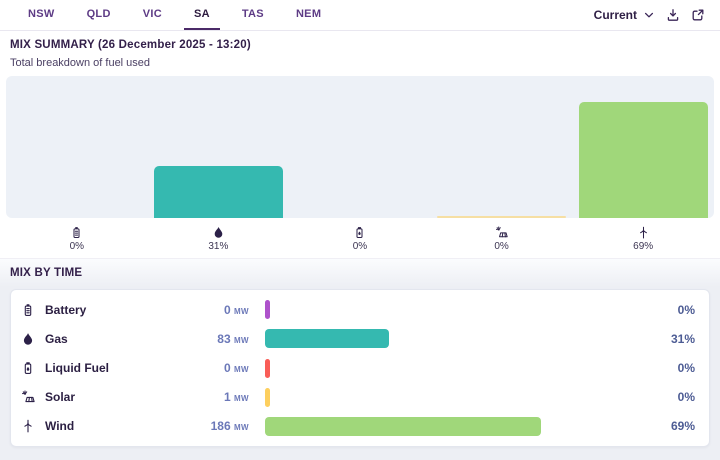 The height and width of the screenshot is (460, 720). I want to click on expand-icon, so click(698, 15).